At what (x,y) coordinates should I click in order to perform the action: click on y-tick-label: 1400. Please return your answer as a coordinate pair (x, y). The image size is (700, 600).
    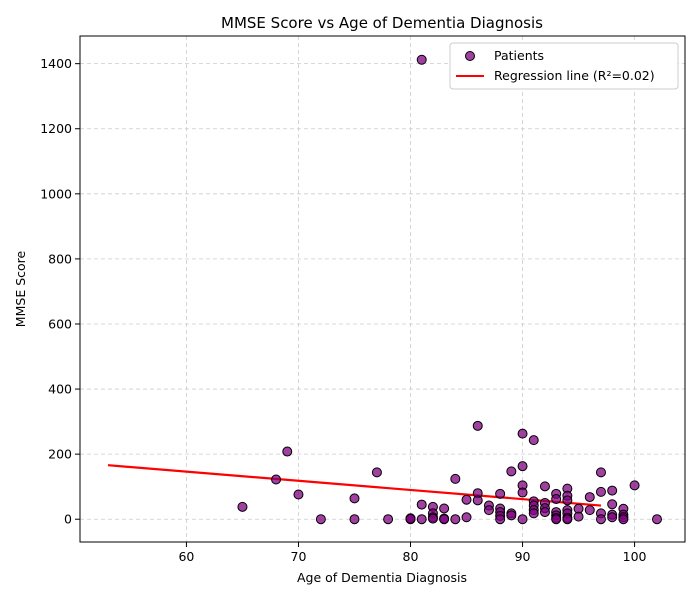
    Looking at the image, I should click on (56, 63).